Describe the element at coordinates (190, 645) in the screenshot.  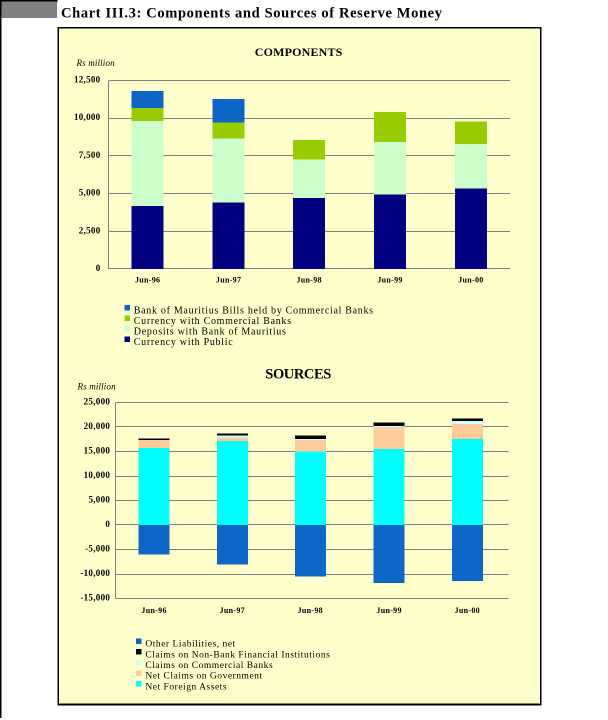
I see `svg-text: Other Liabilities, net` at that location.